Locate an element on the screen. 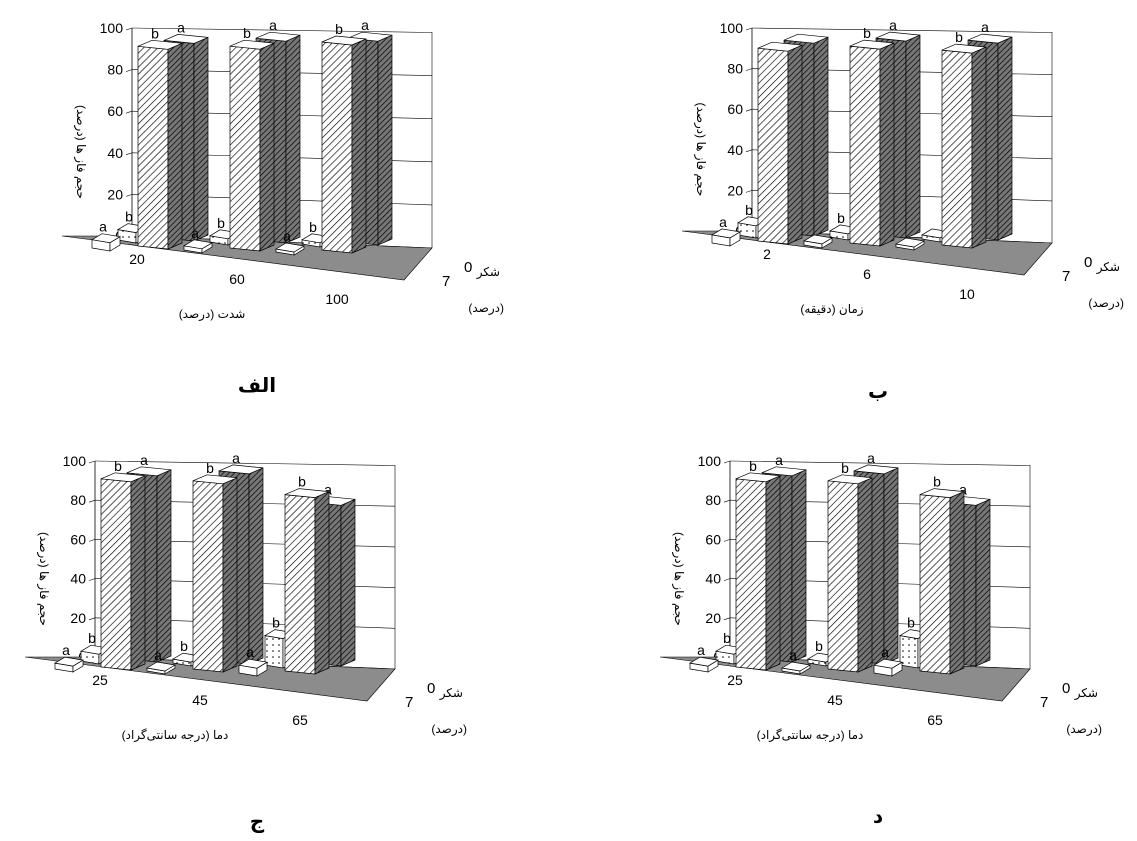 This screenshot has width=1137, height=841. x-category-label: 65 is located at coordinates (300, 720).